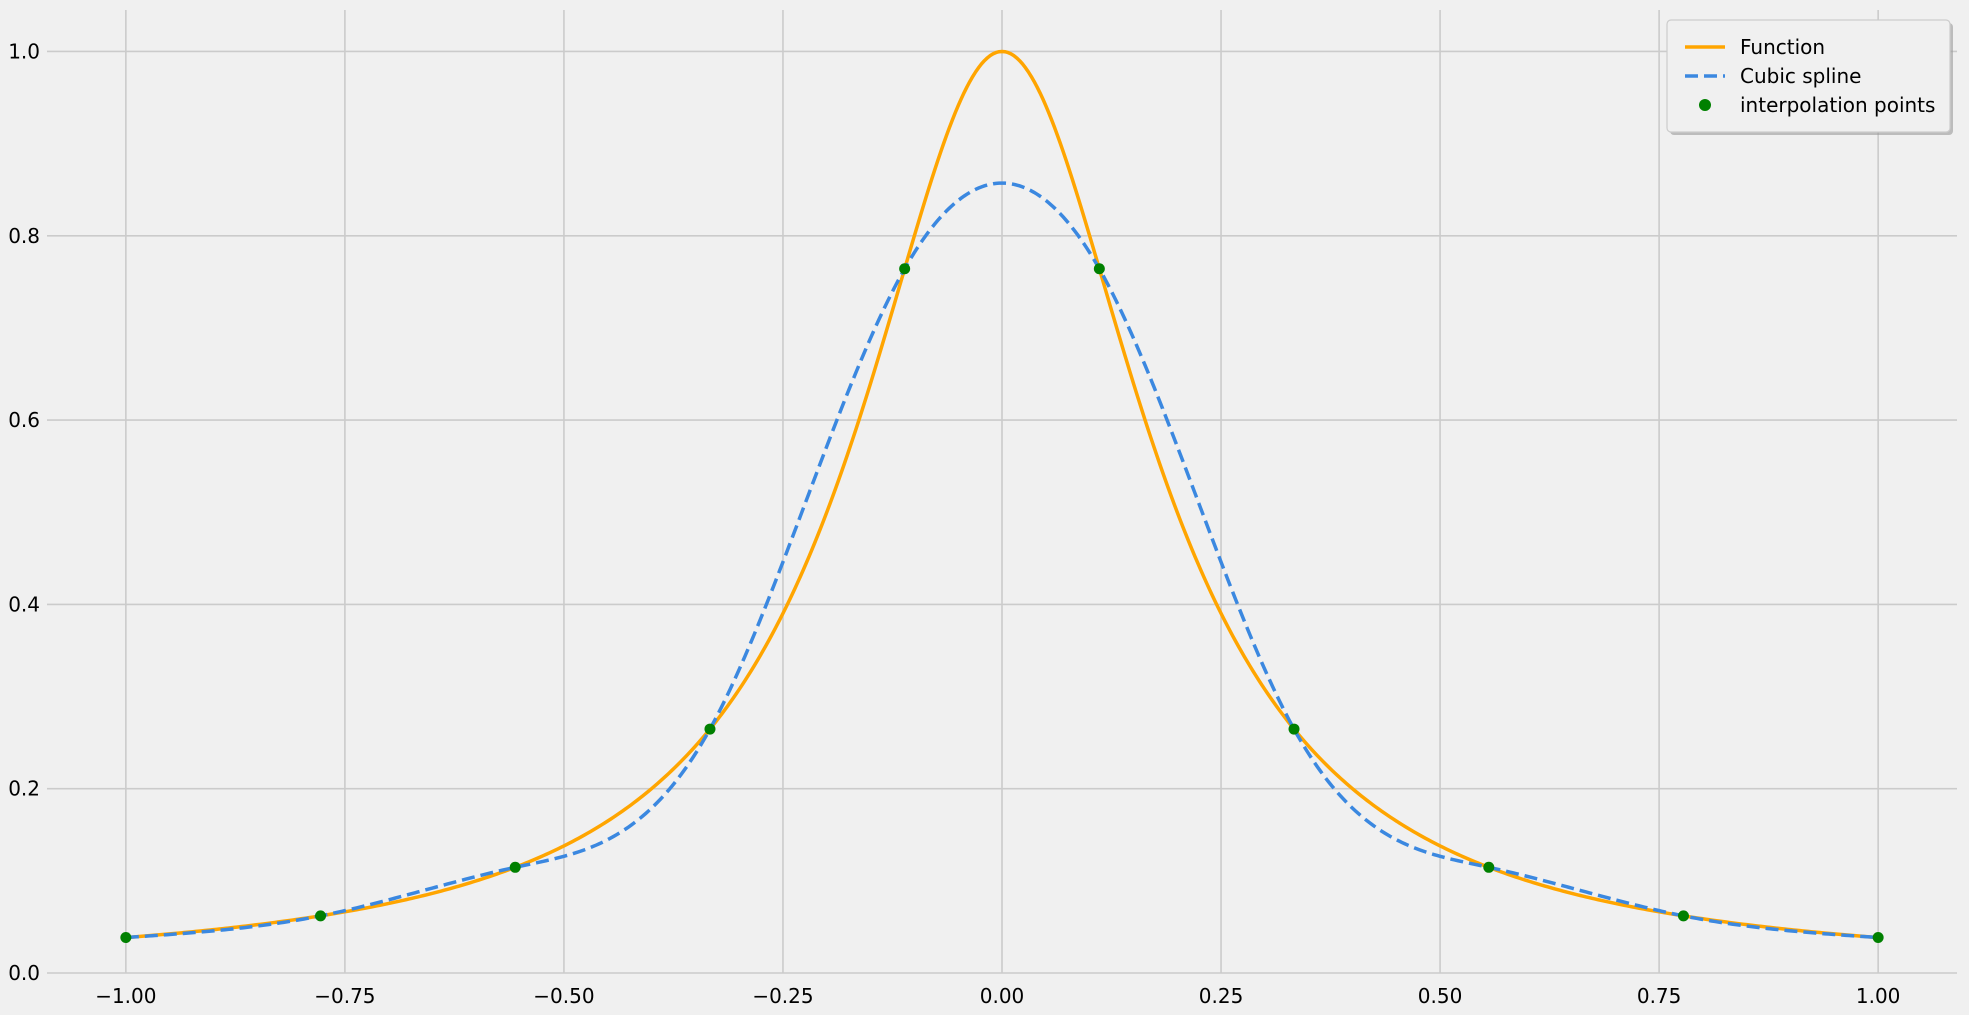  Describe the element at coordinates (1002, 996) in the screenshot. I see `x-tick-label: 0.00` at that location.